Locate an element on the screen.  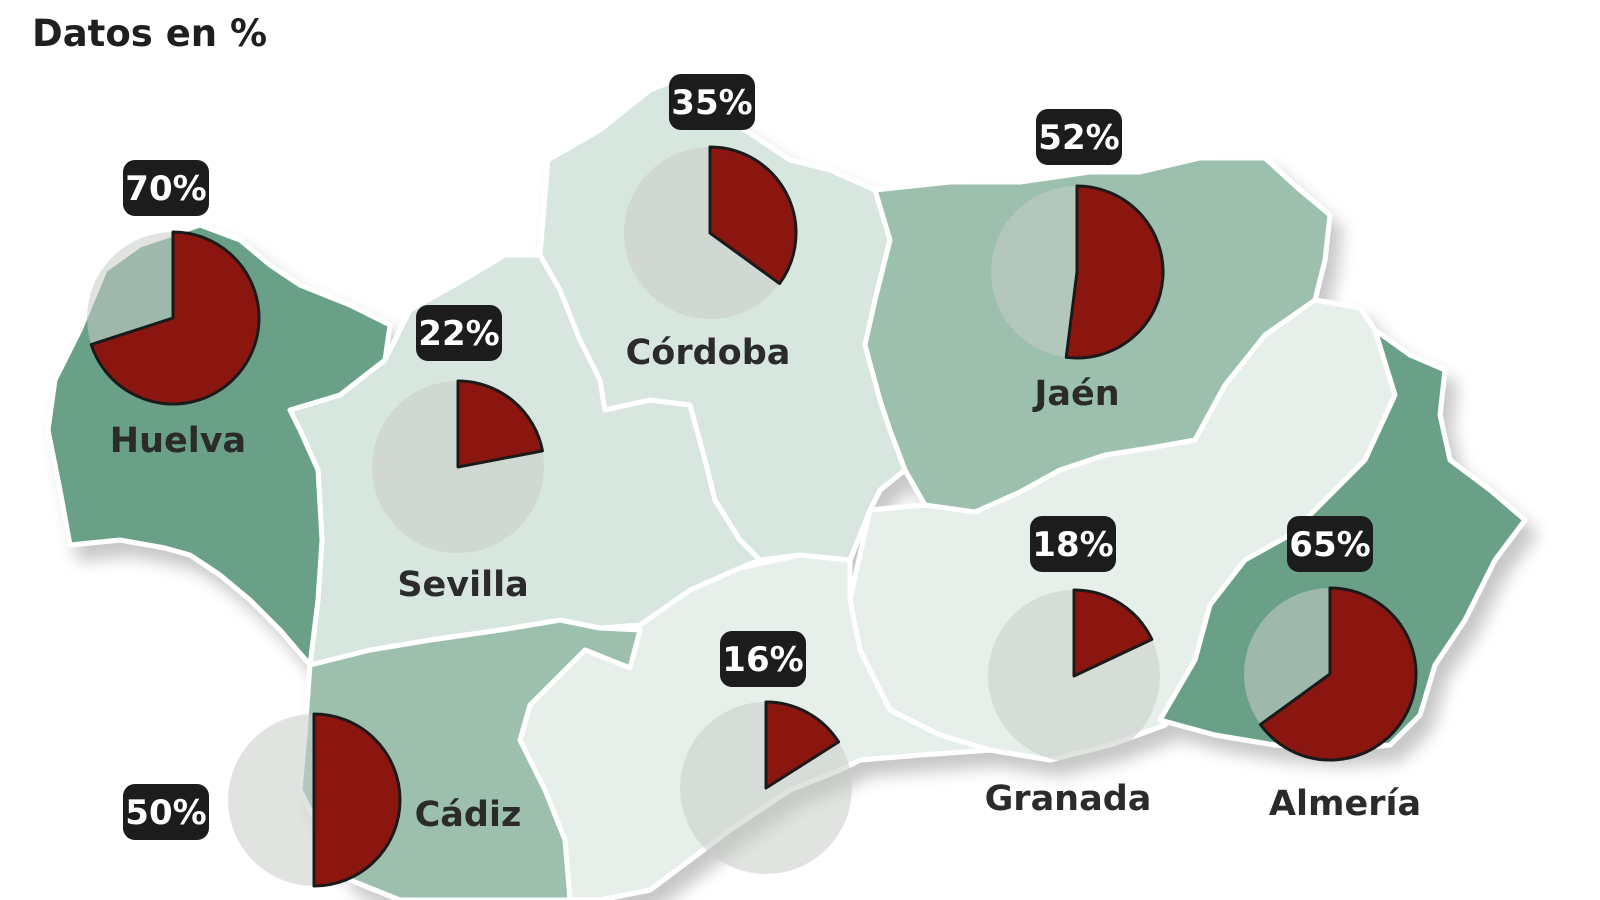
pie-slice-sevilla is located at coordinates (500, 424).